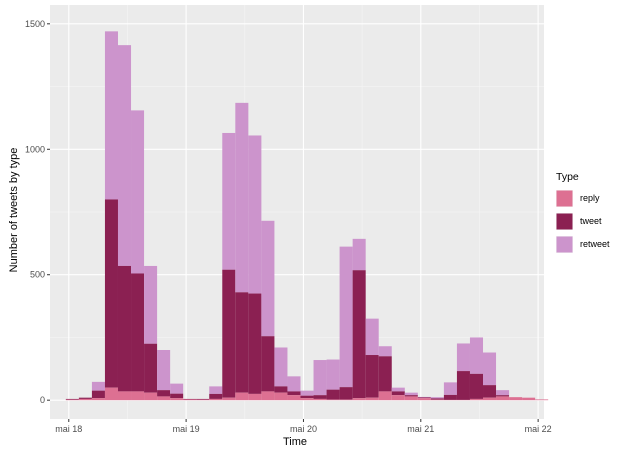 The image size is (632, 452). What do you see at coordinates (564, 221) in the screenshot?
I see `legend-key-tweet` at bounding box center [564, 221].